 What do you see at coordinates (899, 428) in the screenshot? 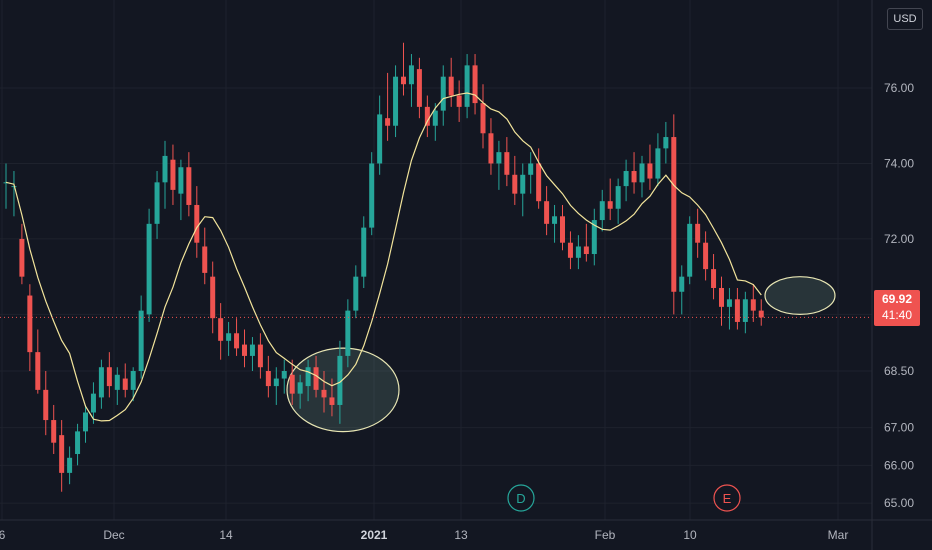
I see `price-tick-label: 67.00` at bounding box center [899, 428].